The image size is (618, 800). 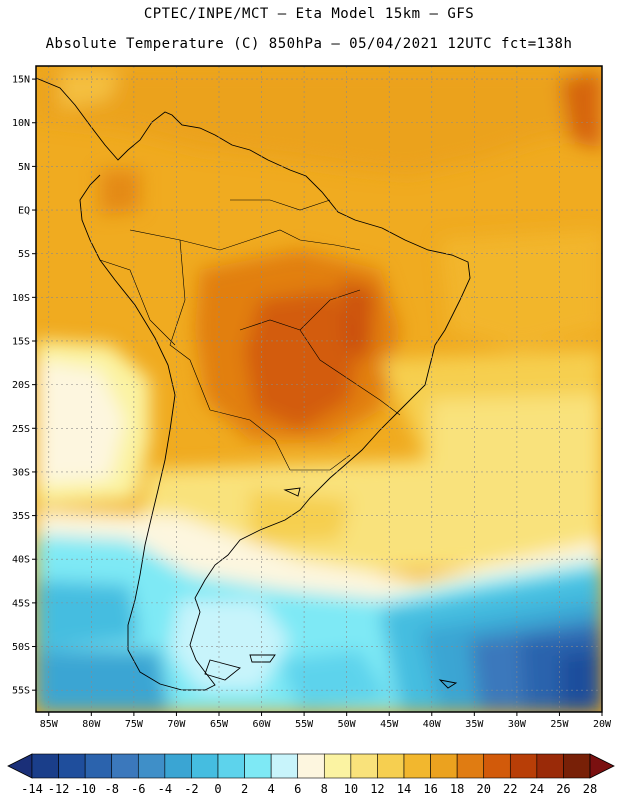 I want to click on colorbar-label: 12, so click(x=377, y=789).